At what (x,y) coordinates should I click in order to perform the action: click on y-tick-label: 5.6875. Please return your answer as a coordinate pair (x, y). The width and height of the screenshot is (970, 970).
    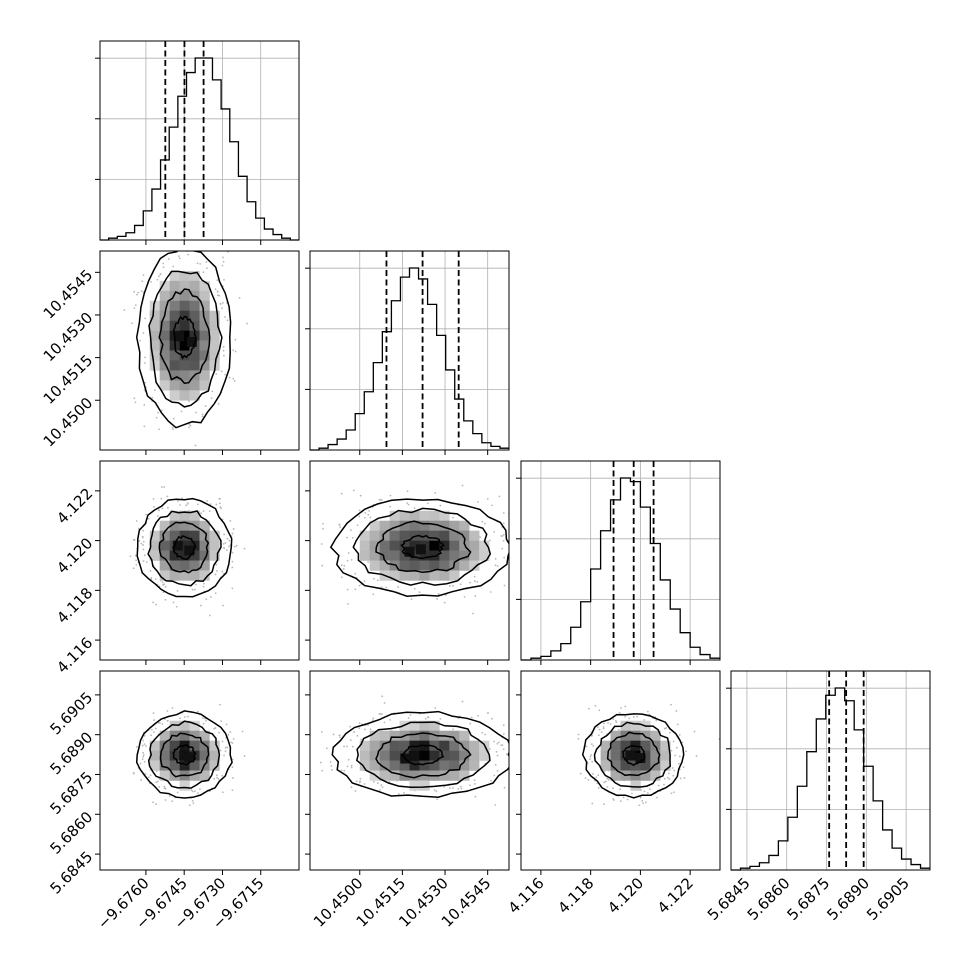
    Looking at the image, I should click on (72, 793).